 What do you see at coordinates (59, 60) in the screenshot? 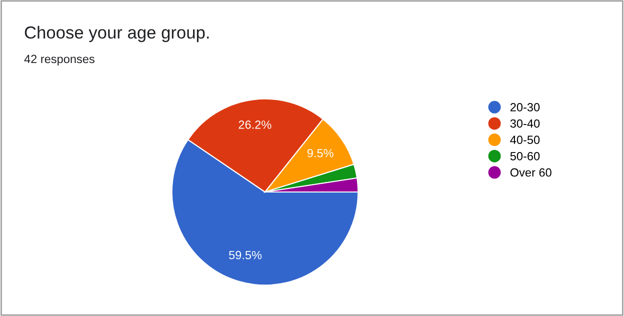
I see `text: 42 responses` at bounding box center [59, 60].